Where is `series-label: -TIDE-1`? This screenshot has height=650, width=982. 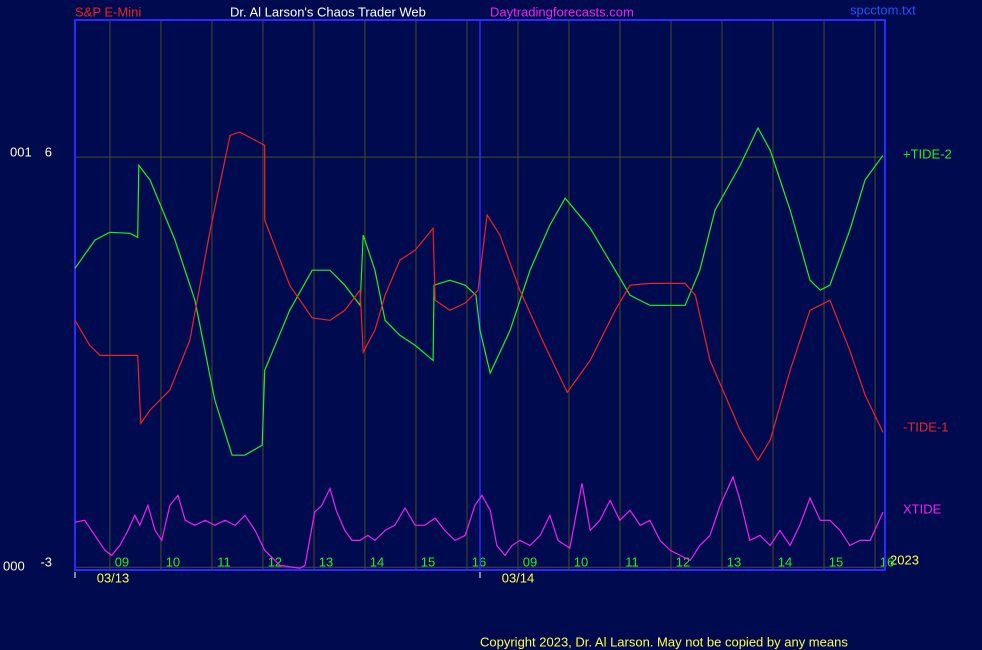
series-label: -TIDE-1 is located at coordinates (926, 426).